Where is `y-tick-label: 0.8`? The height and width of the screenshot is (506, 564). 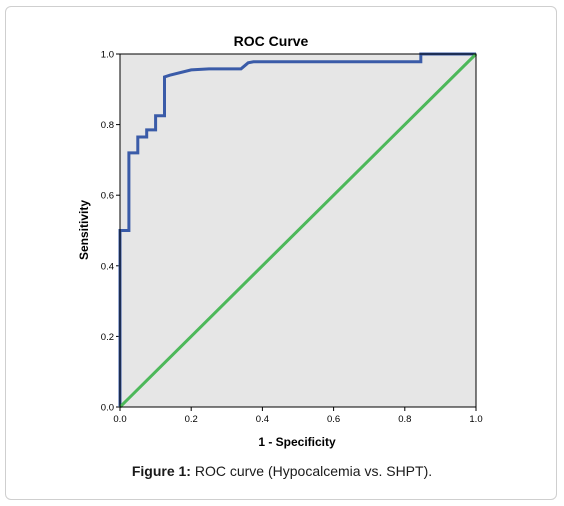
y-tick-label: 0.8 is located at coordinates (107, 125).